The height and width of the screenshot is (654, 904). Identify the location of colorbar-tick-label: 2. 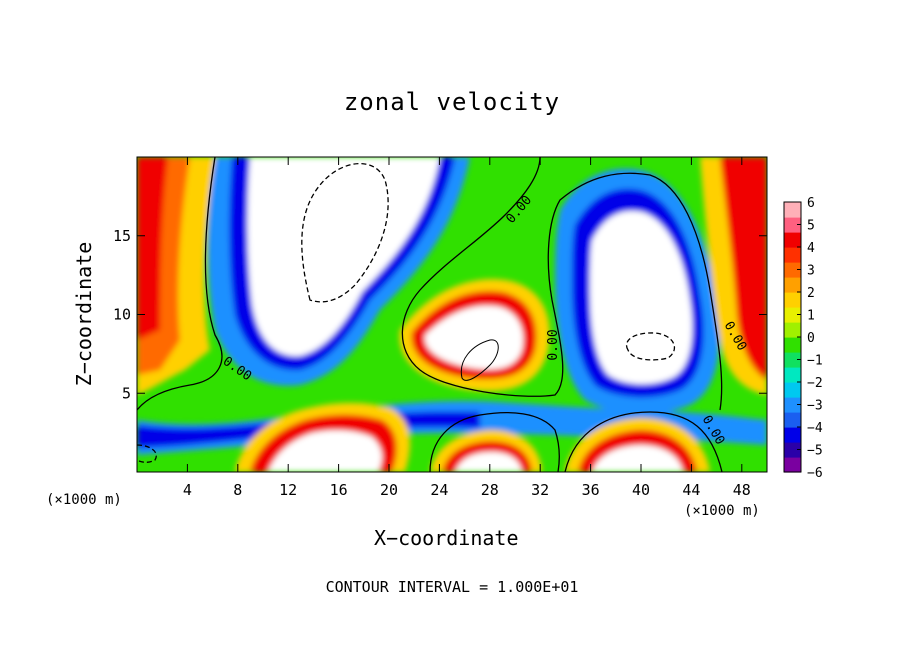
(811, 293).